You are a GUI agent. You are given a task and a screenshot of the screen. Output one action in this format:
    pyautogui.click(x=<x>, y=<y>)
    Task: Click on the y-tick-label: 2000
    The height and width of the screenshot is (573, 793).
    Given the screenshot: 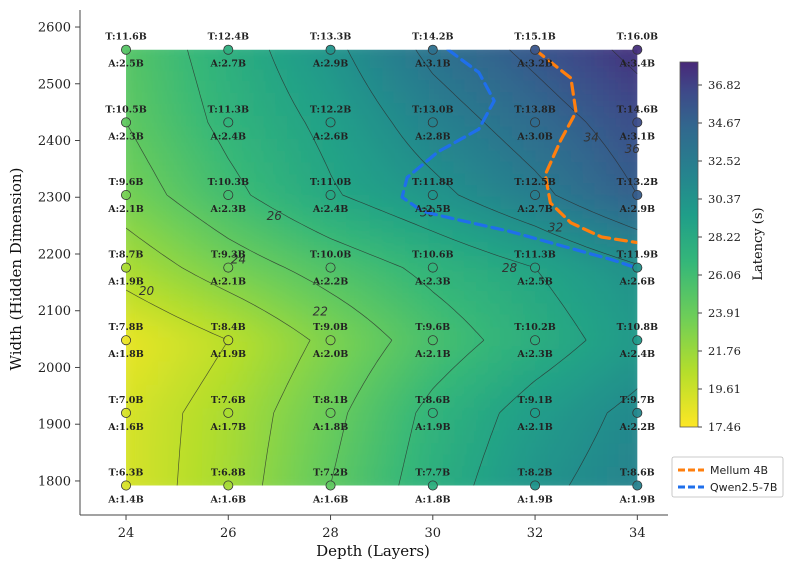 What is the action you would take?
    pyautogui.click(x=54, y=368)
    